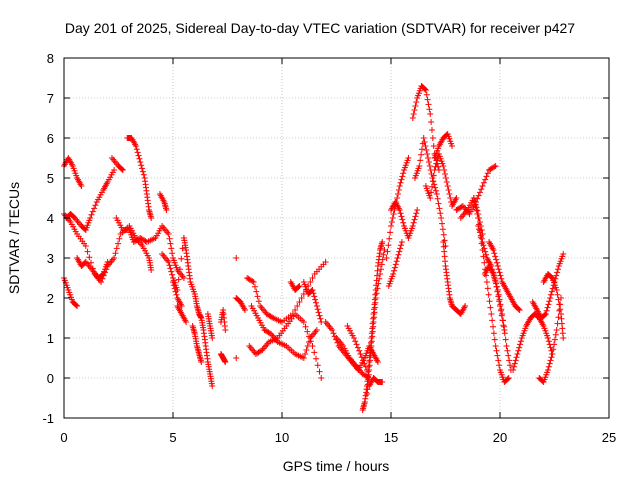  What do you see at coordinates (50, 138) in the screenshot?
I see `y-tick-label: 6` at bounding box center [50, 138].